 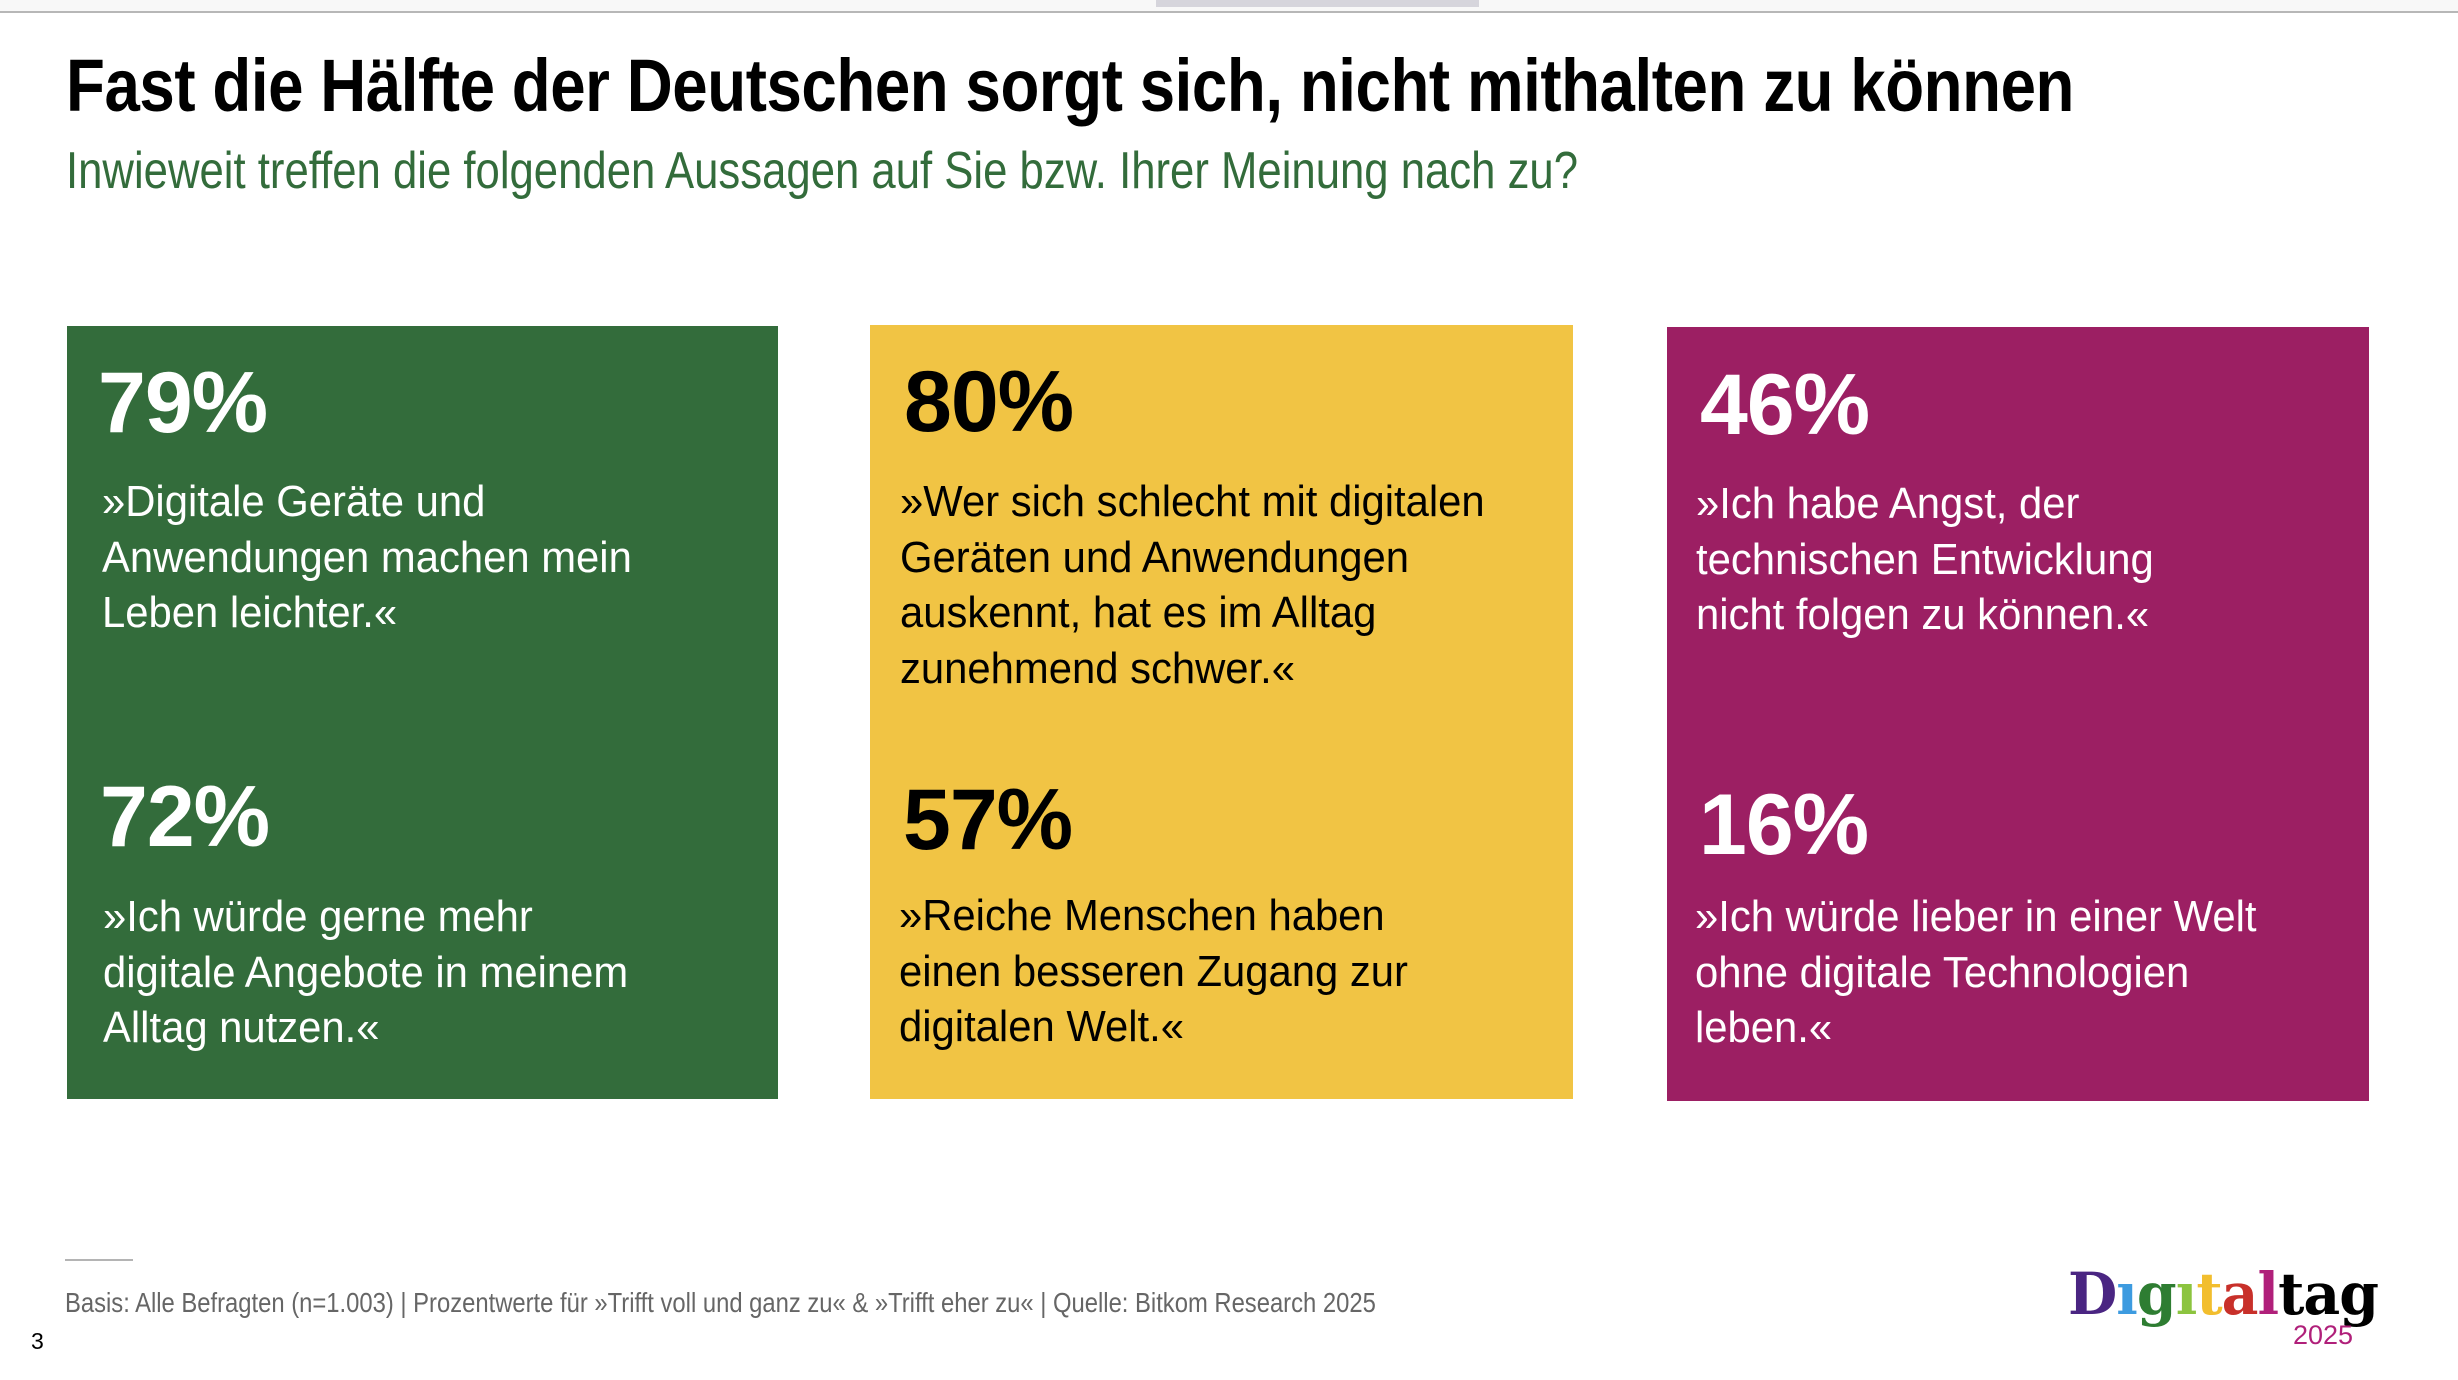 What do you see at coordinates (1784, 825) in the screenshot?
I see `statement-percent: 16%` at bounding box center [1784, 825].